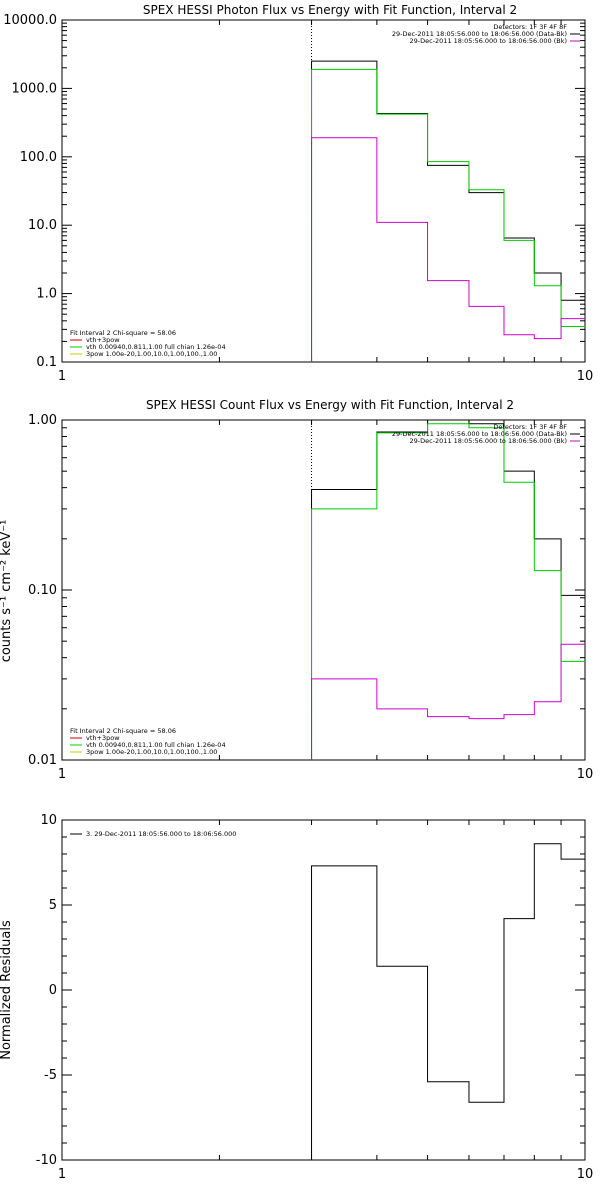 The width and height of the screenshot is (600, 1200). Describe the element at coordinates (42, 420) in the screenshot. I see `count-flux-y-tick-label: 1.00` at that location.